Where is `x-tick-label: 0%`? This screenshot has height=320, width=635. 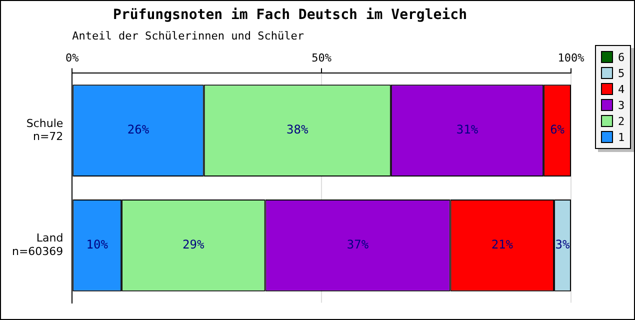 x-tick-label: 0% is located at coordinates (73, 57).